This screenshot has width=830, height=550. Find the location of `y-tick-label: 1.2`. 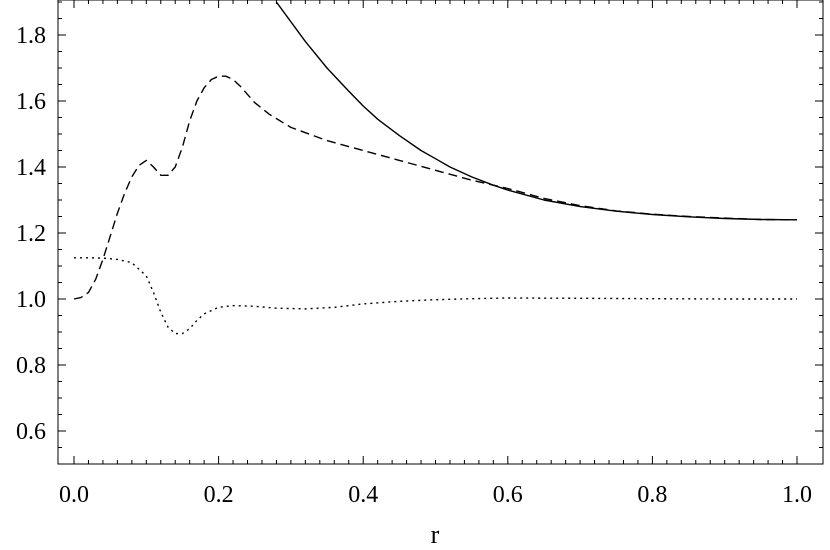

y-tick-label: 1.2 is located at coordinates (31, 234).